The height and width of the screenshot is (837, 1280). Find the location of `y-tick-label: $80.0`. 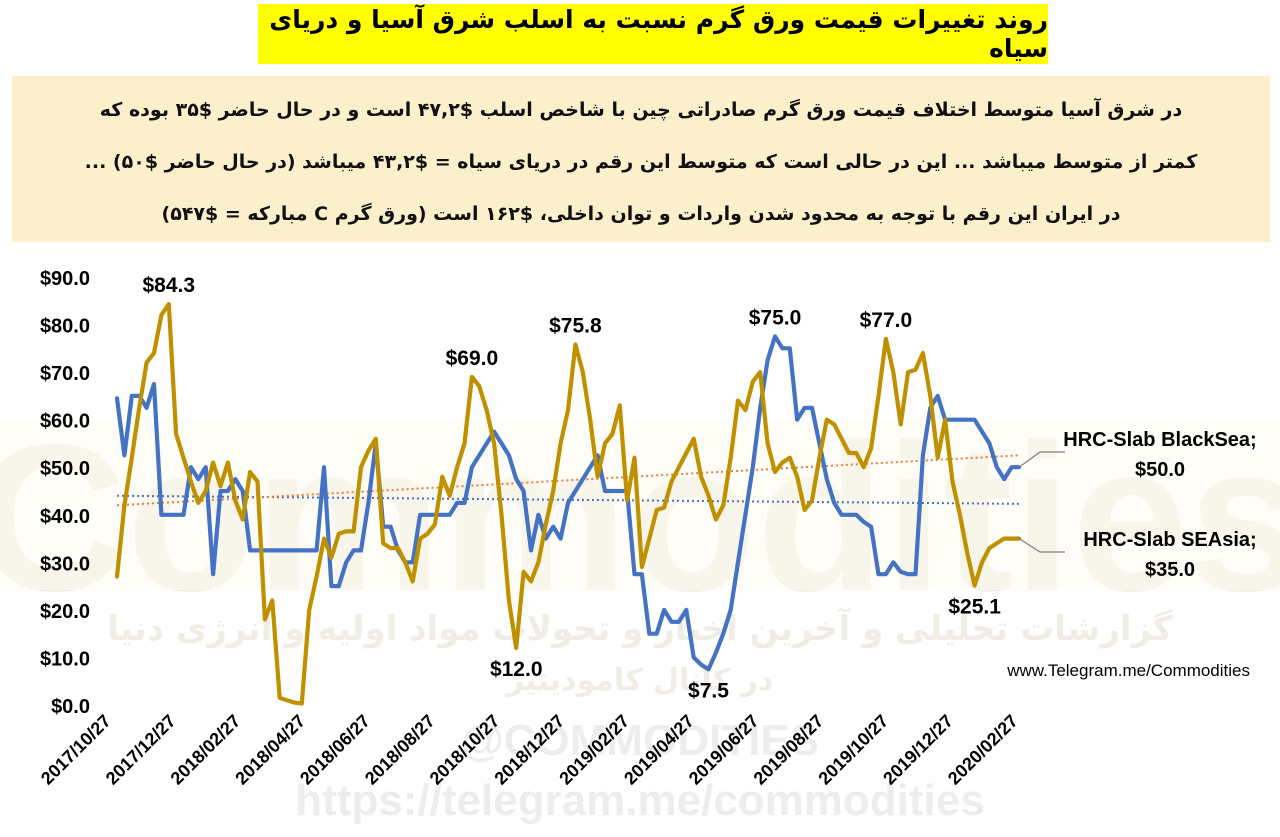

y-tick-label: $80.0 is located at coordinates (65, 327).